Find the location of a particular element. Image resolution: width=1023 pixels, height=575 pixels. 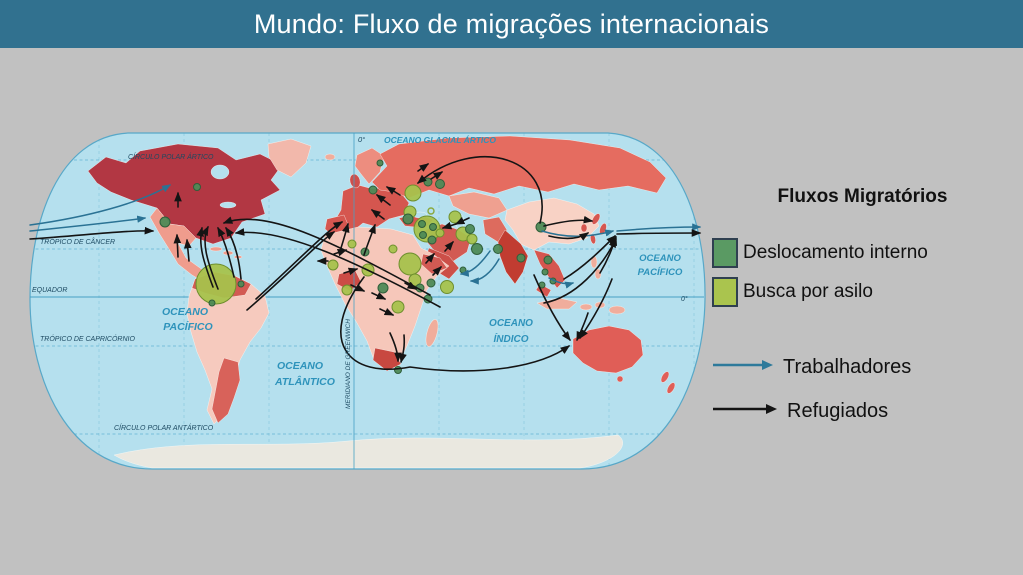

great-lakes is located at coordinates (228, 205).